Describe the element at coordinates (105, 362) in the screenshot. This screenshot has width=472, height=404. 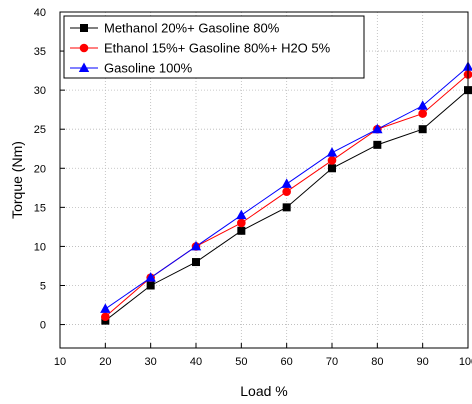
I see `x-tick-label: 20` at that location.